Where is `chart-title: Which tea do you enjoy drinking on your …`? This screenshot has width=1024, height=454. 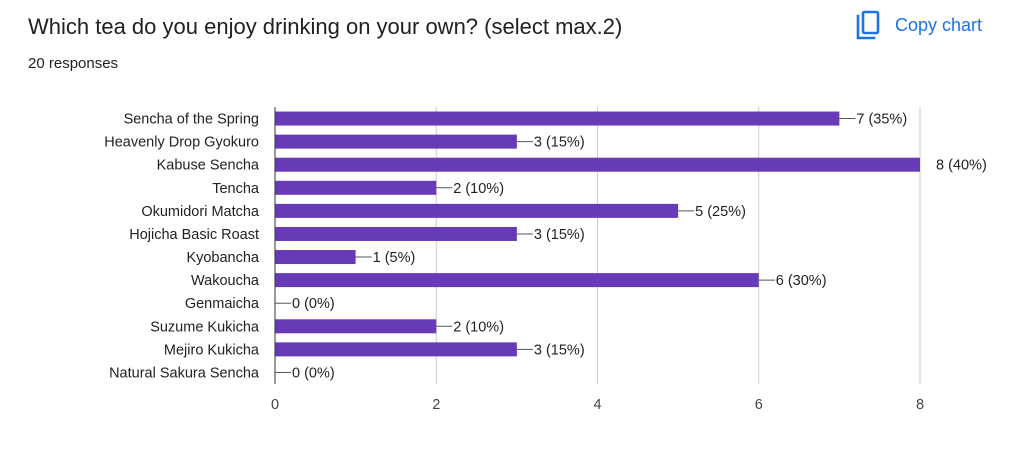
chart-title: Which tea do you enjoy drinking on your … is located at coordinates (325, 26).